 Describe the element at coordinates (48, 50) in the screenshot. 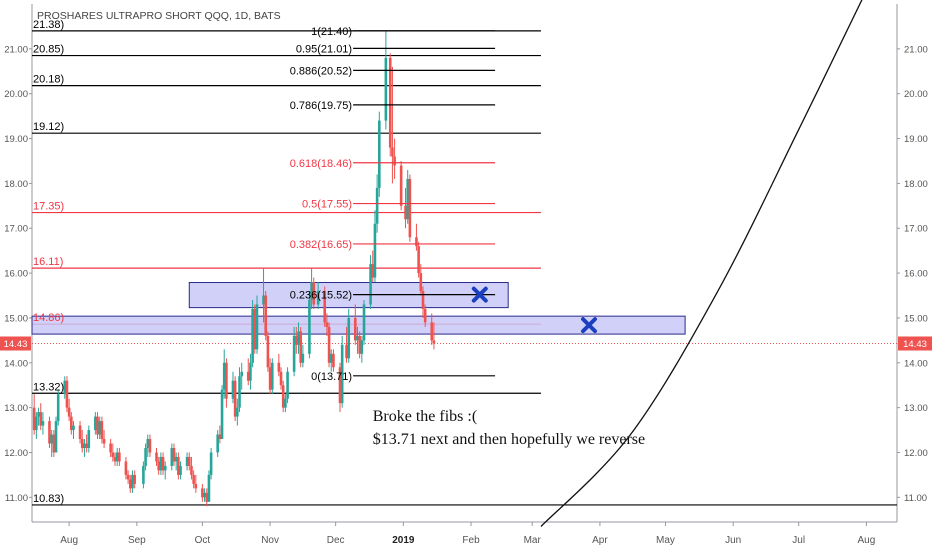

I see `horizontal-line-label: 20.85)` at that location.